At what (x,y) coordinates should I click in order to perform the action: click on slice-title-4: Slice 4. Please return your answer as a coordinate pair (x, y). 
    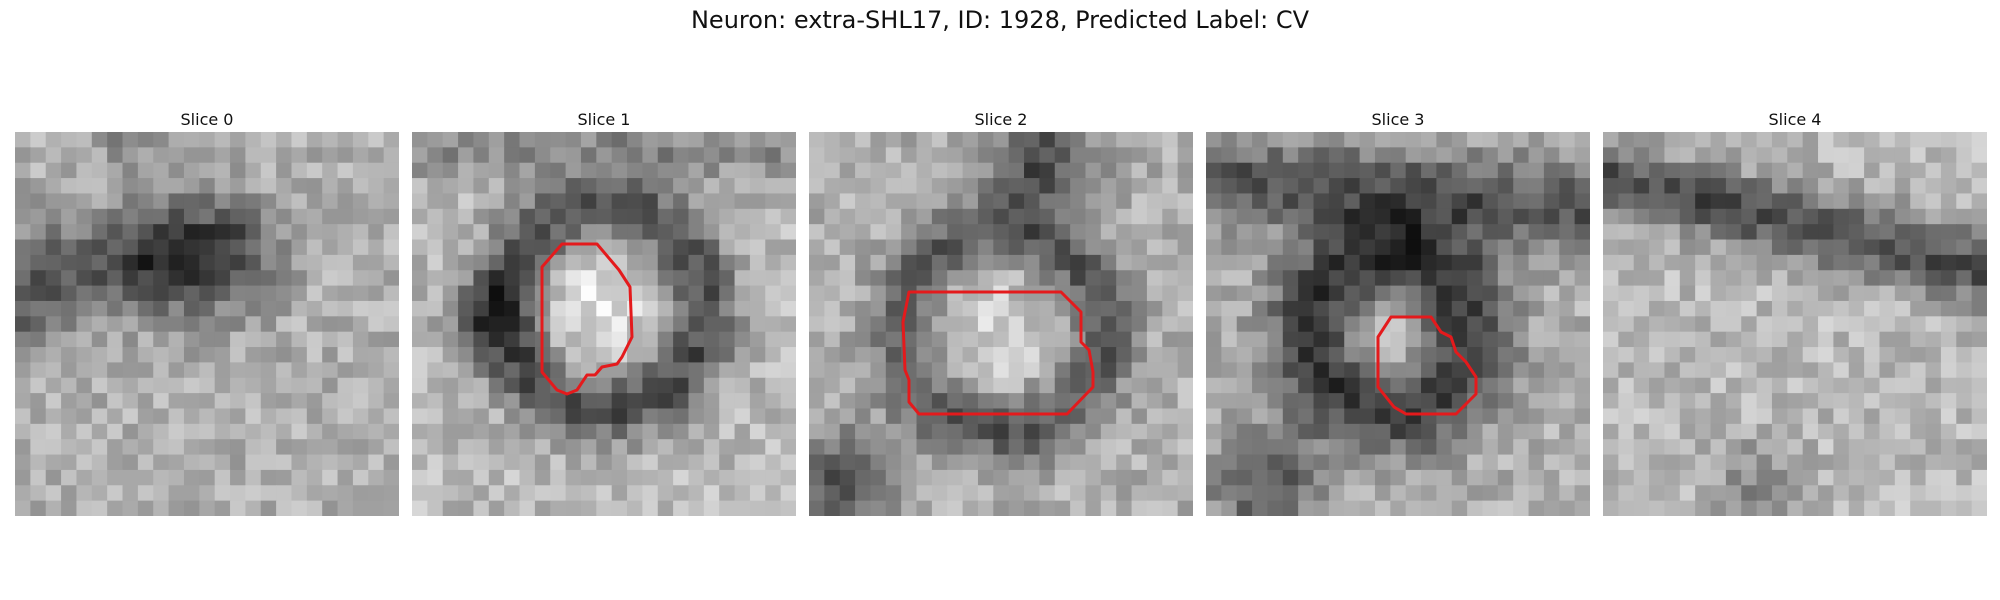
    Looking at the image, I should click on (1795, 119).